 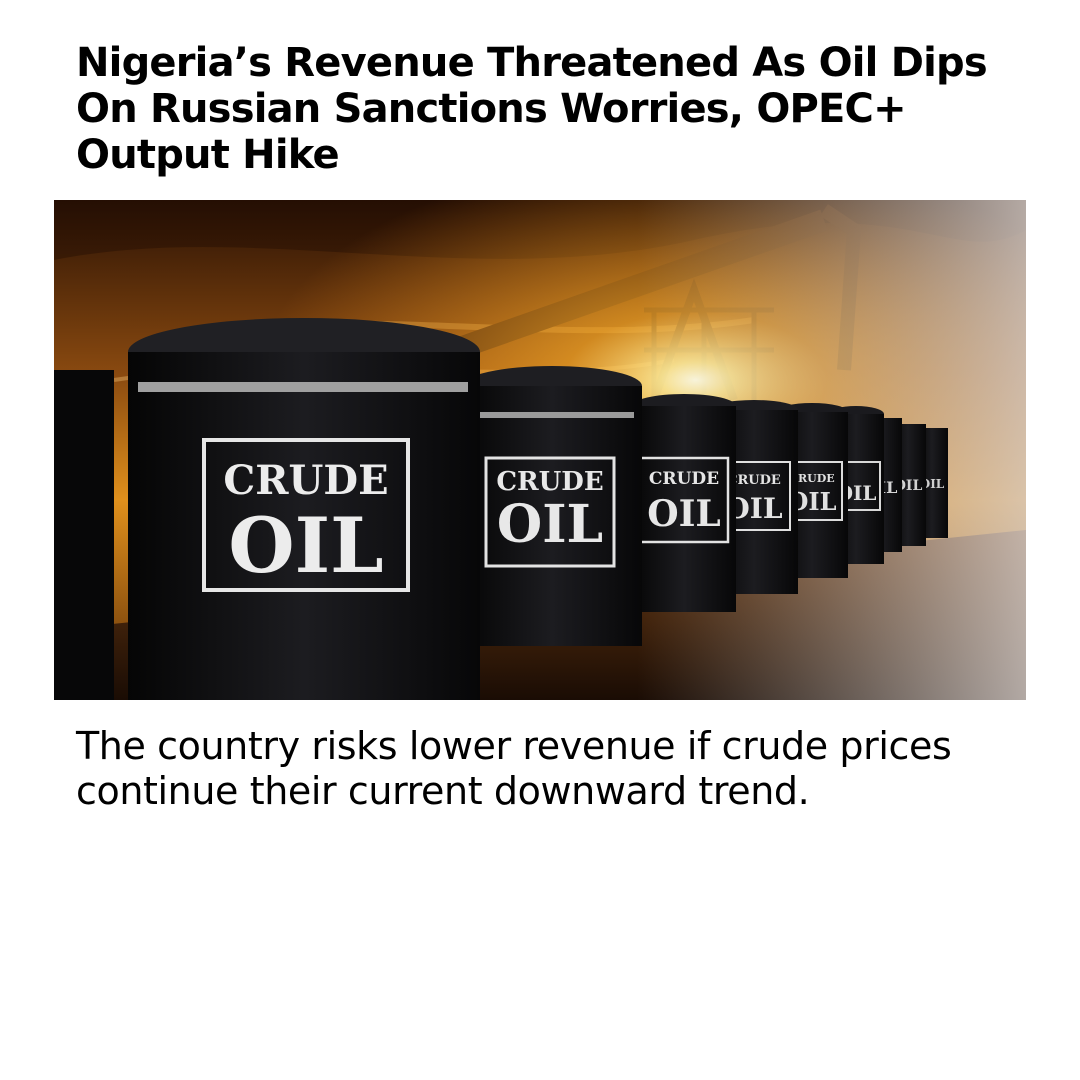 What do you see at coordinates (84, 535) in the screenshot?
I see `barrel-edge` at bounding box center [84, 535].